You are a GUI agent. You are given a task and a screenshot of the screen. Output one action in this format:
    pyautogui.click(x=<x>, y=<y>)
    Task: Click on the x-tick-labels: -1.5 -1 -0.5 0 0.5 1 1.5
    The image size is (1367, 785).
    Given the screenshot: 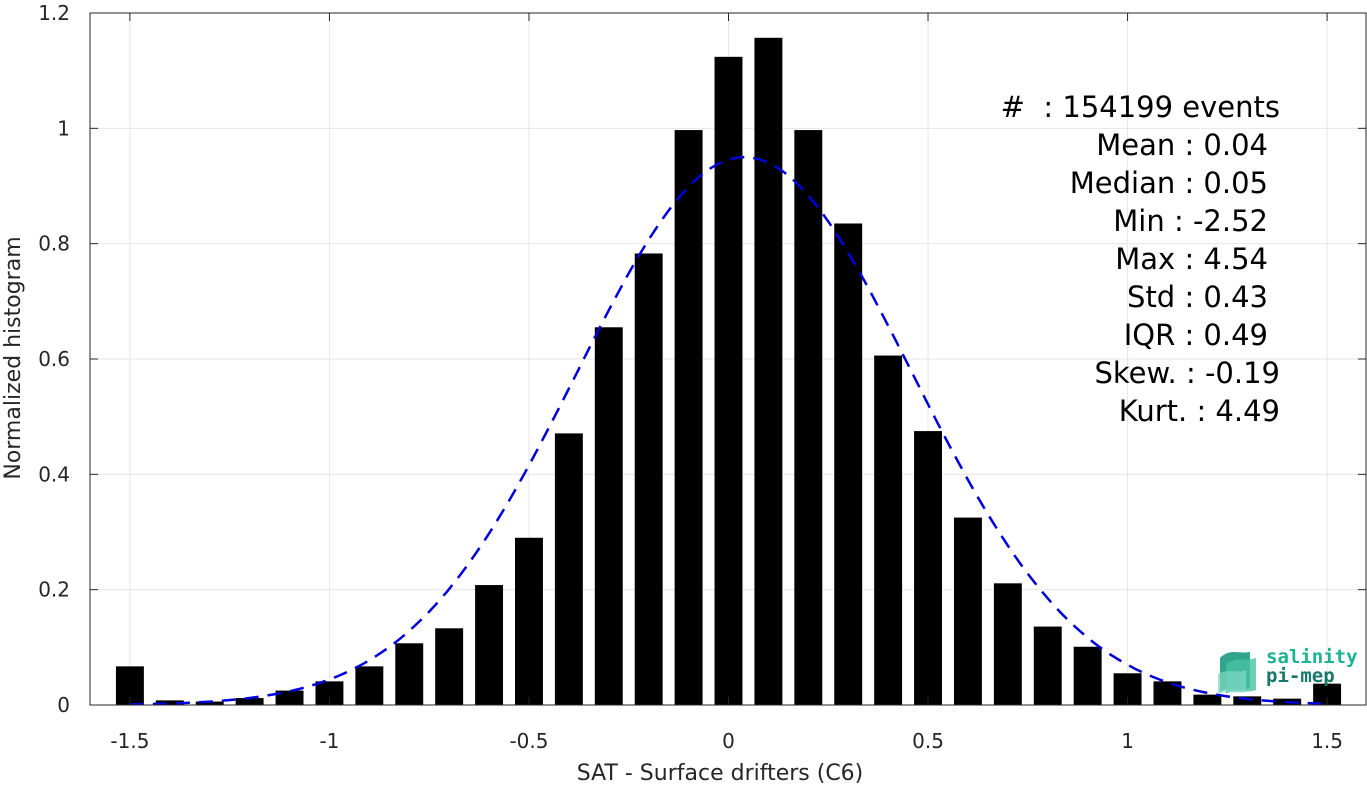 What is the action you would take?
    pyautogui.click(x=726, y=741)
    